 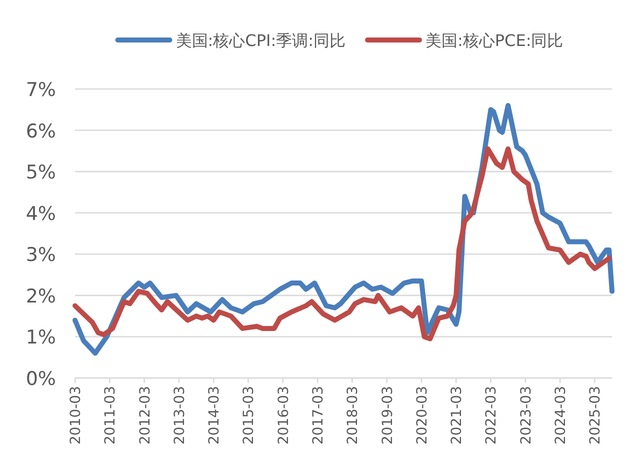 I want to click on x-tick-label: 2017-03, so click(x=318, y=415).